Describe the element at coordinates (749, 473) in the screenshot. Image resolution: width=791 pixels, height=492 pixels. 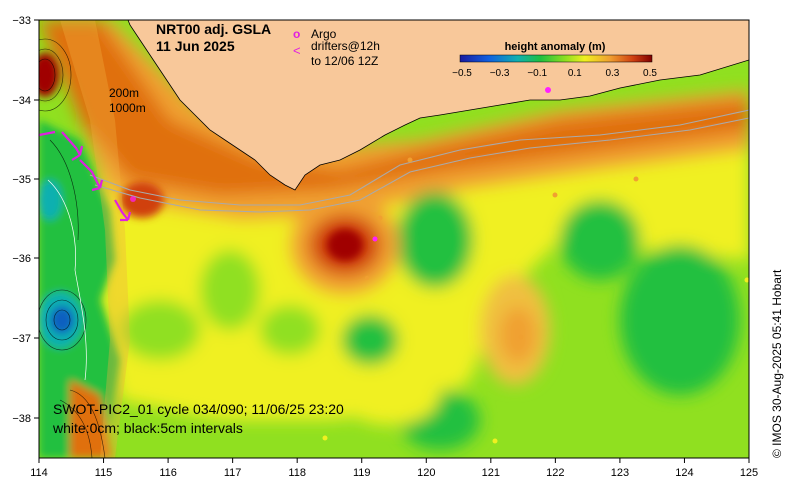
I see `x-tick-label: 125` at that location.